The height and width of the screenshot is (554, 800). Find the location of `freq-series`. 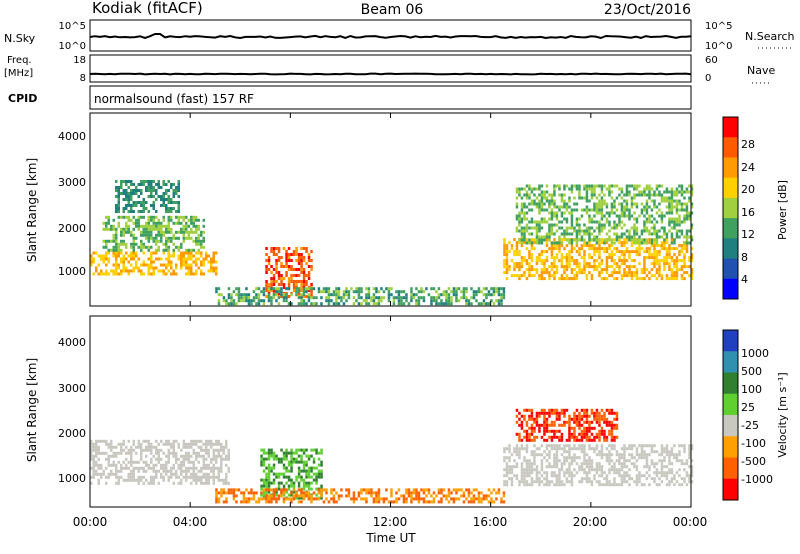

freq-series is located at coordinates (390, 74).